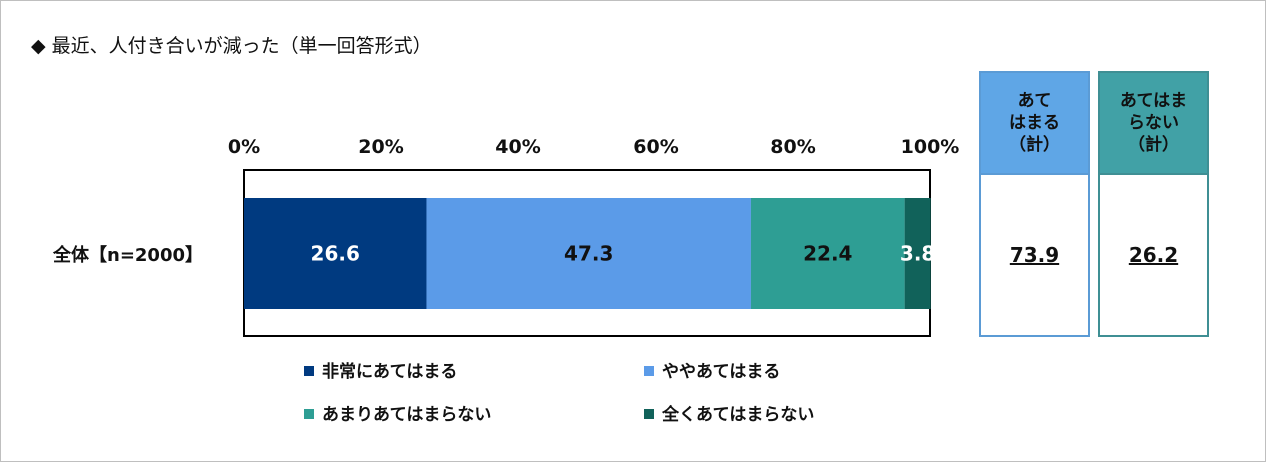  Describe the element at coordinates (390, 372) in the screenshot. I see `legend-label-1: 非常にあてはまる` at that location.